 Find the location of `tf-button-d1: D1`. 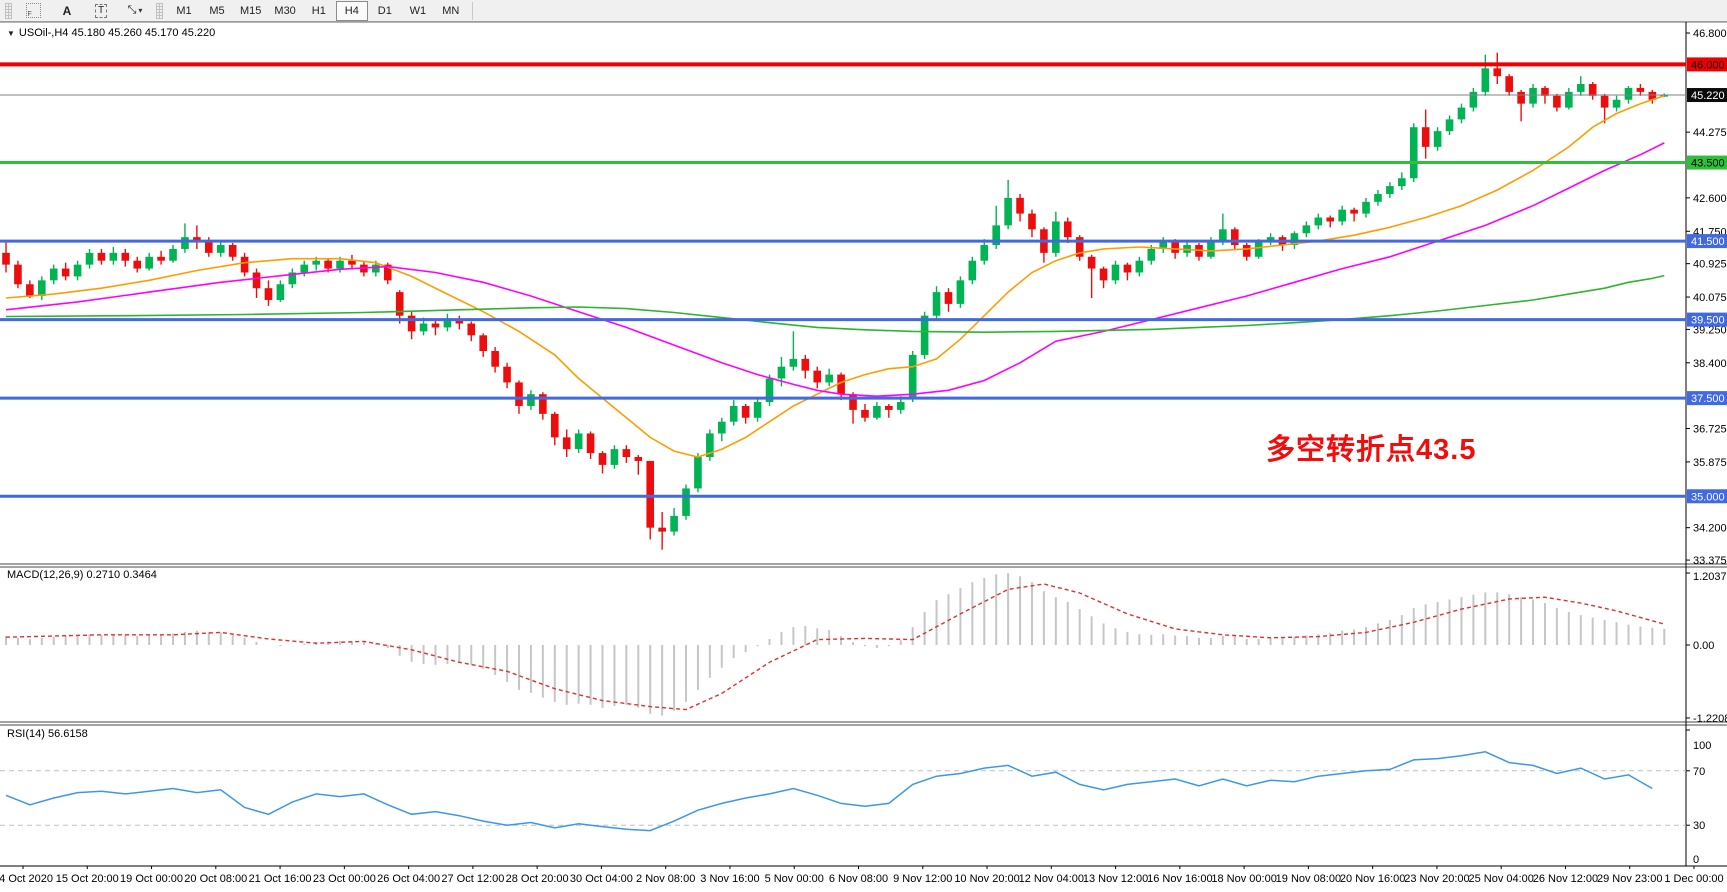

tf-button-d1: D1 is located at coordinates (384, 10).